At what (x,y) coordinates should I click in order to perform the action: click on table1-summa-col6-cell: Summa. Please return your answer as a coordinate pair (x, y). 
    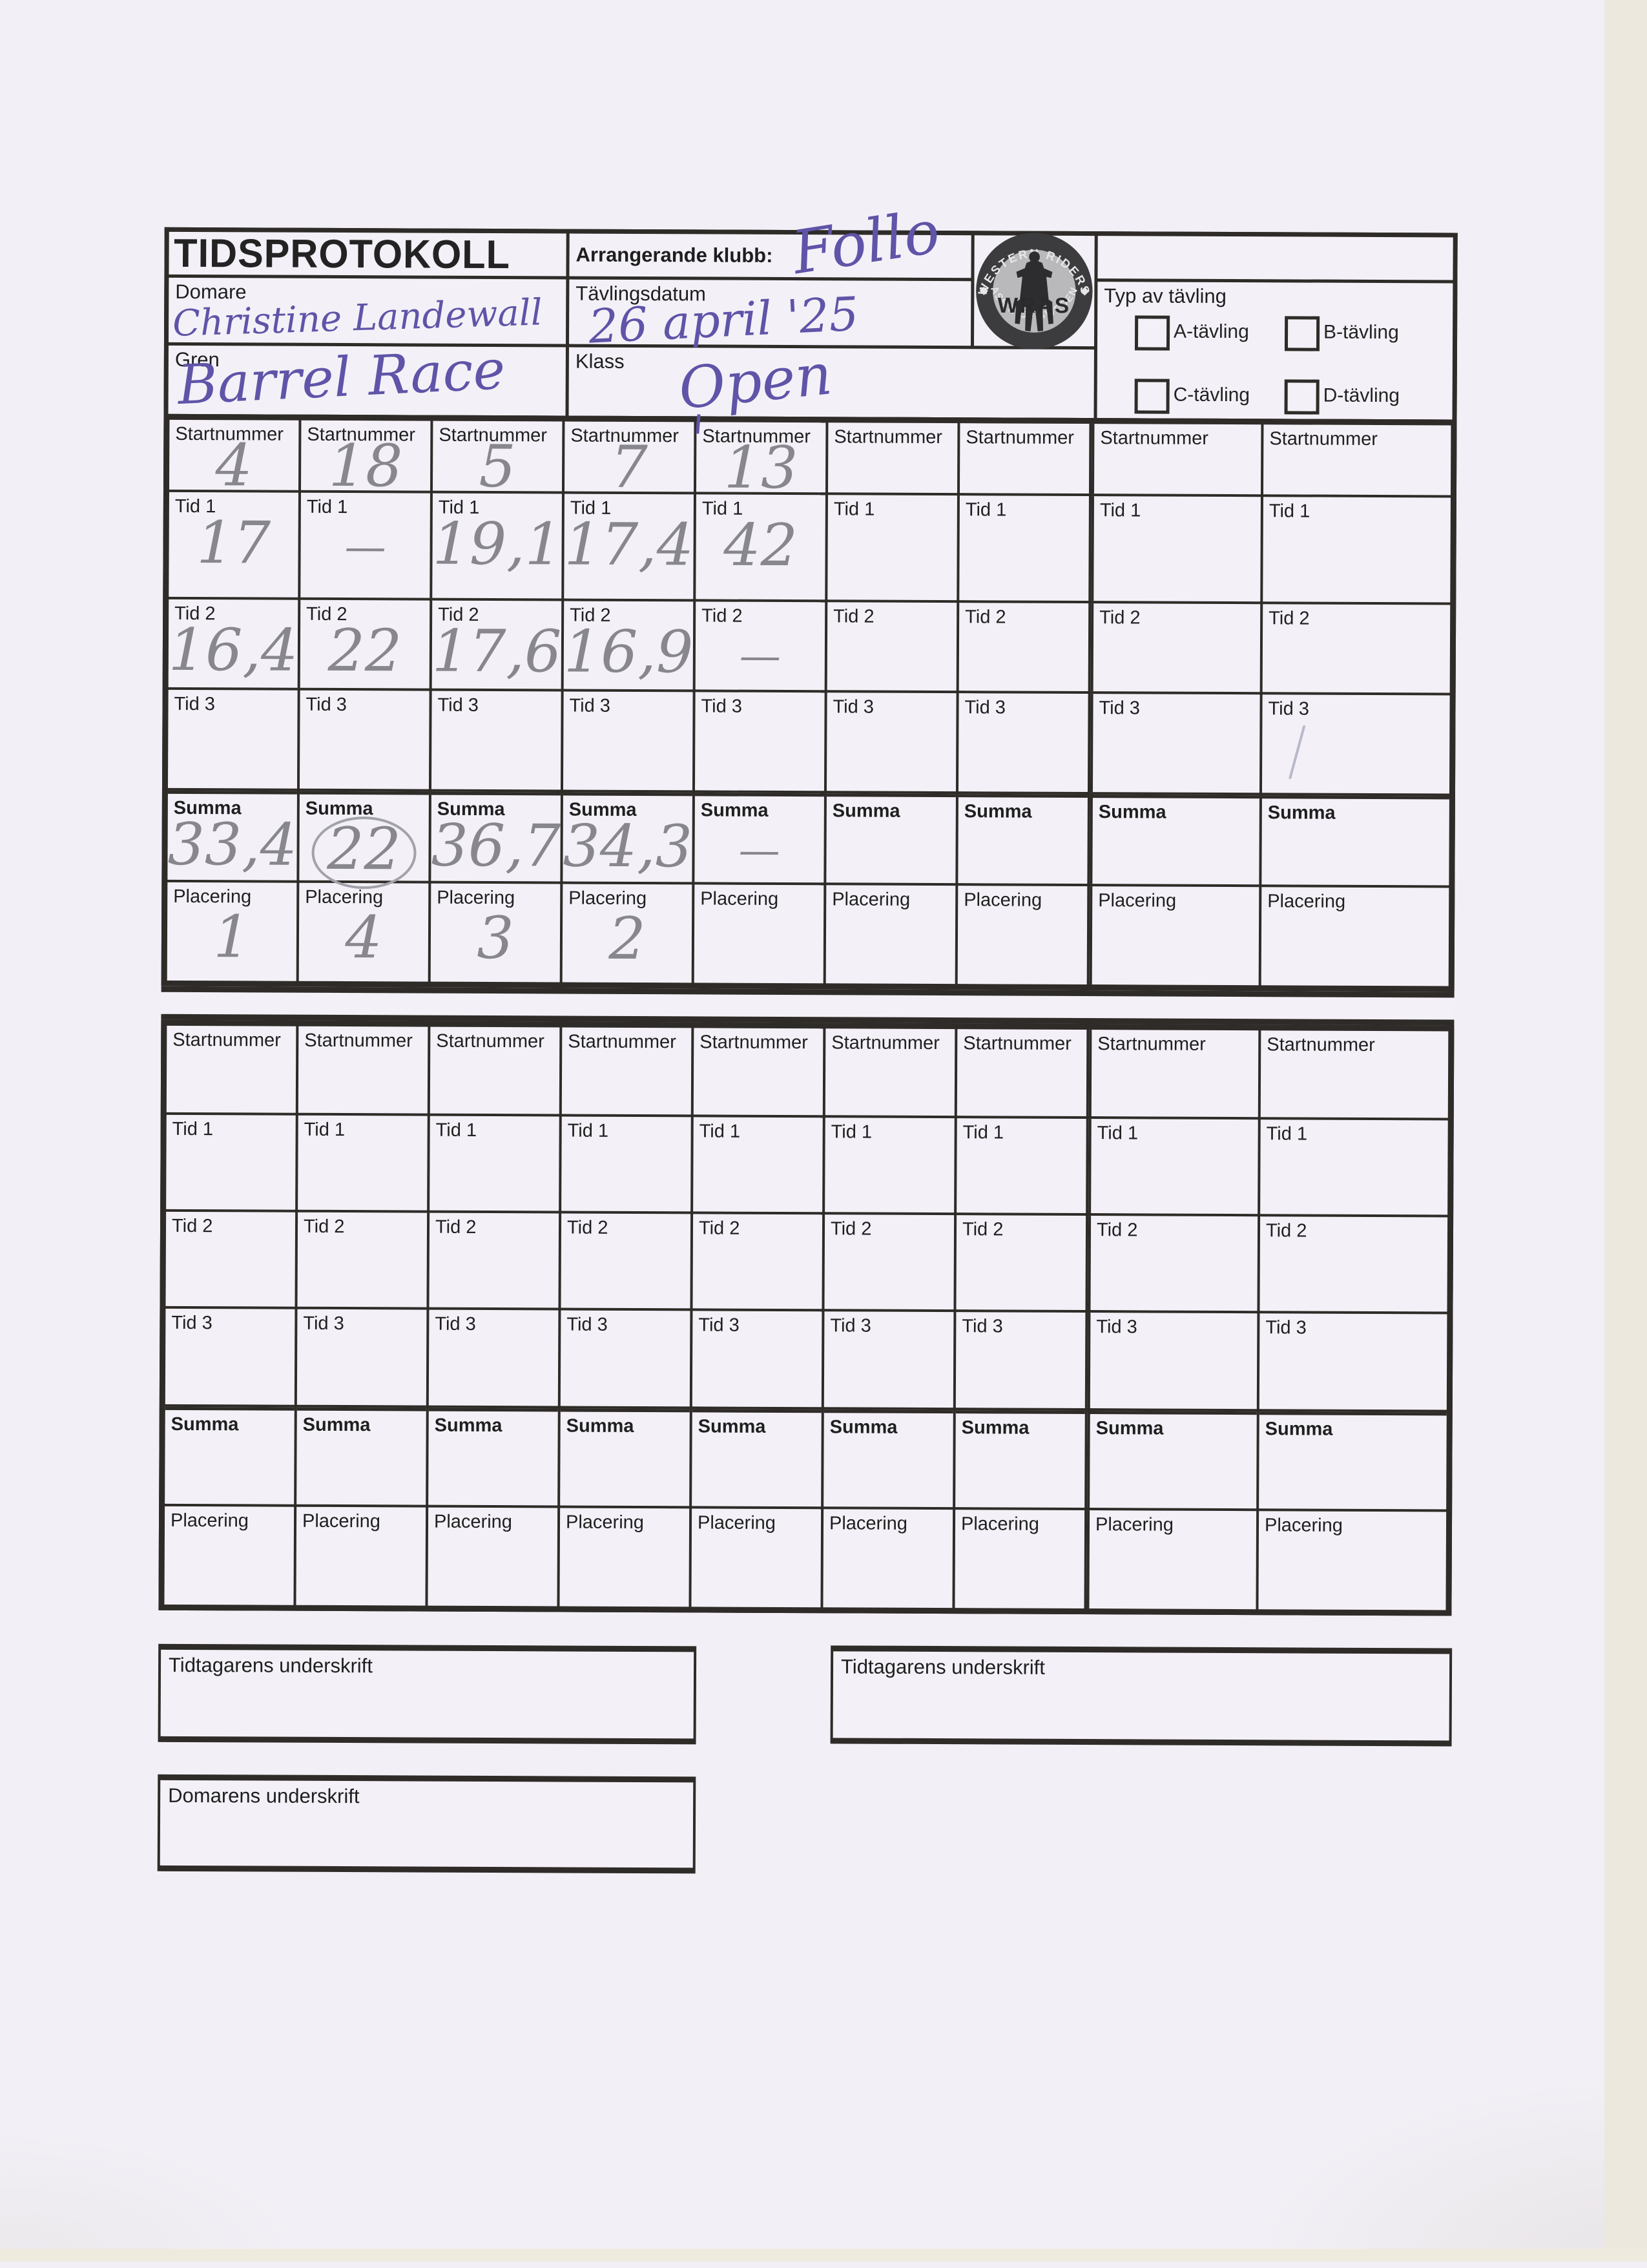
    Looking at the image, I should click on (891, 838).